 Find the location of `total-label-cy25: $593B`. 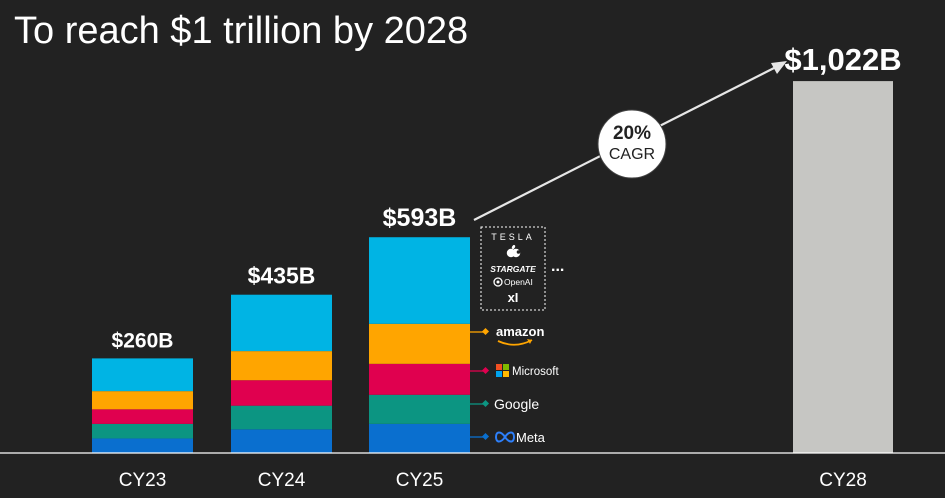

total-label-cy25: $593B is located at coordinates (420, 218).